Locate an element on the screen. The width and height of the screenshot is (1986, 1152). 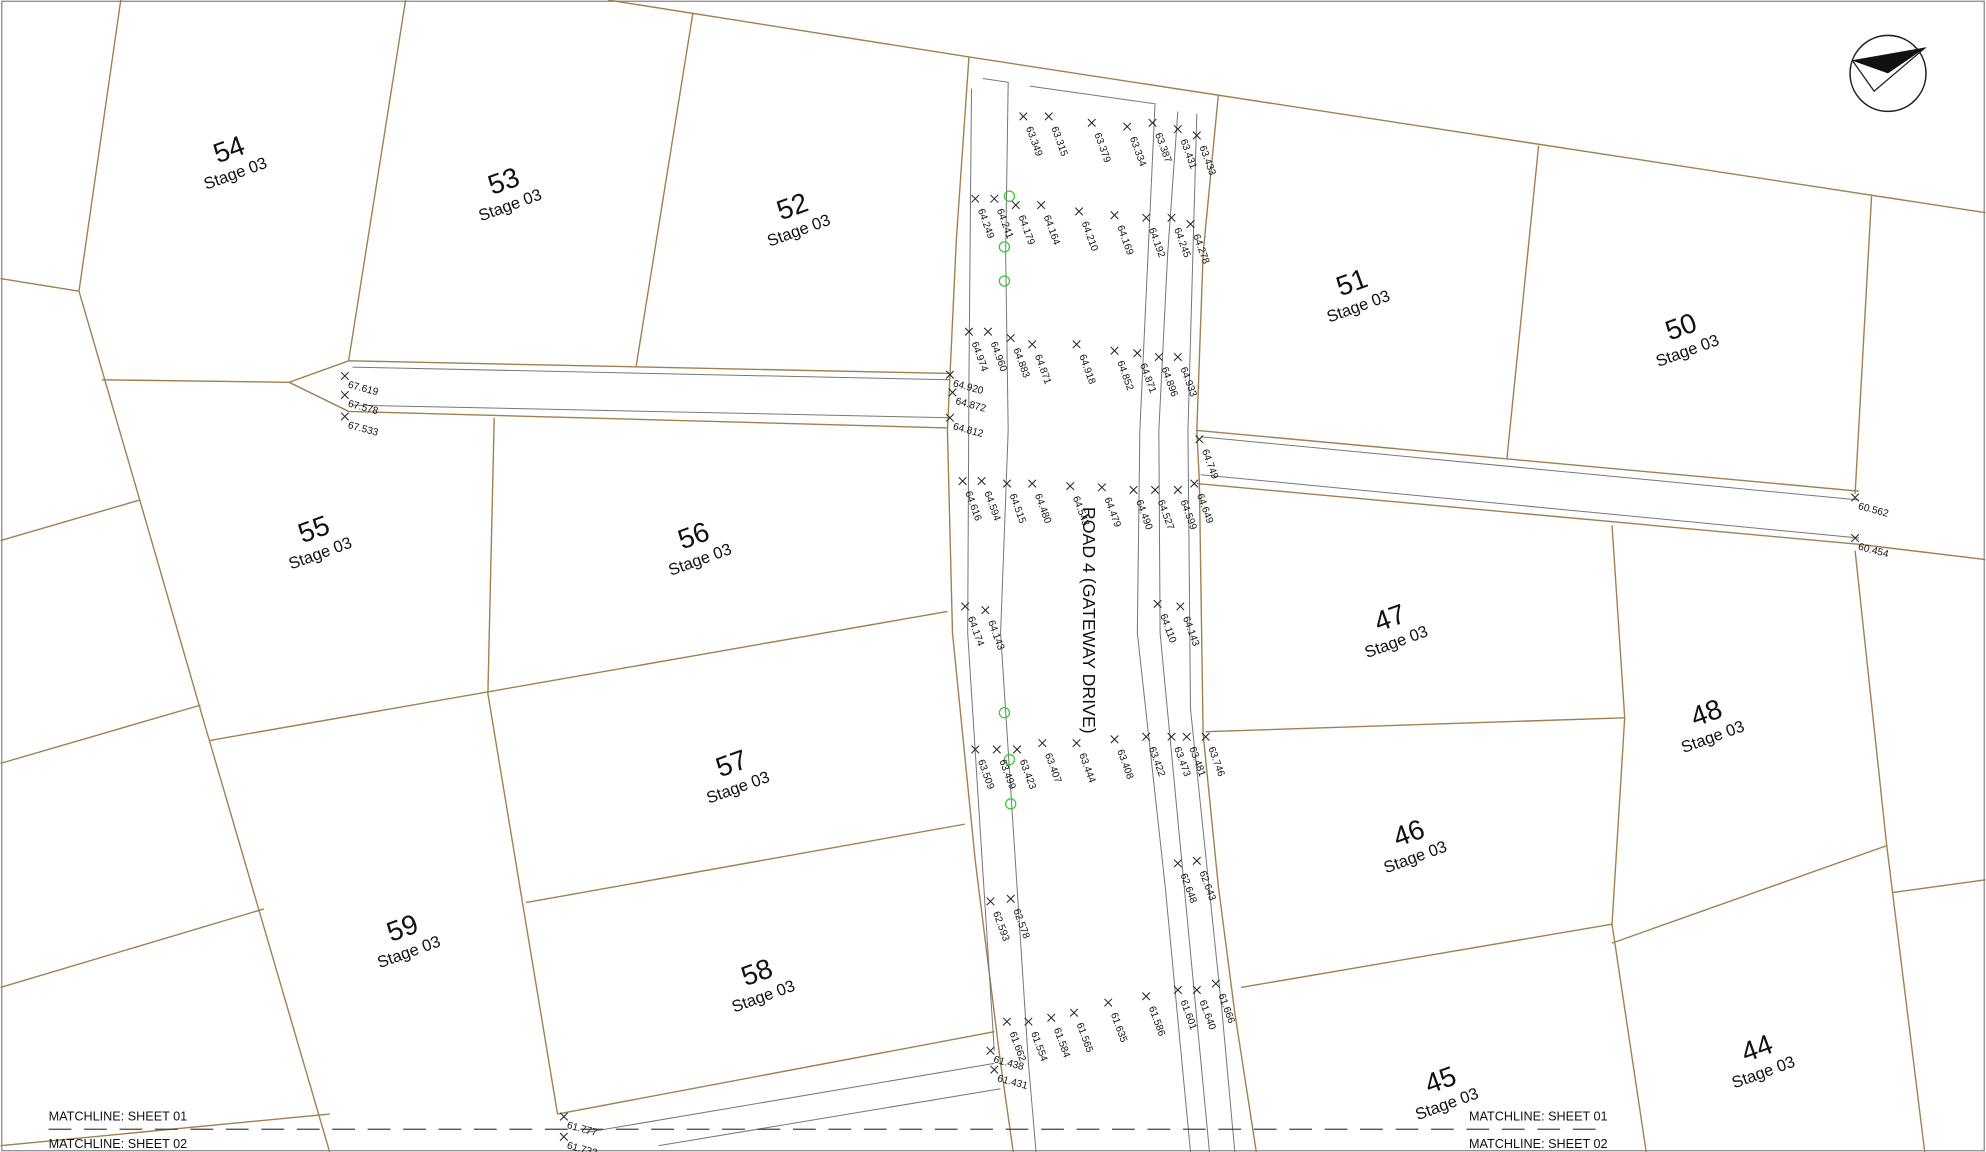
north-arrow is located at coordinates (1888, 73).